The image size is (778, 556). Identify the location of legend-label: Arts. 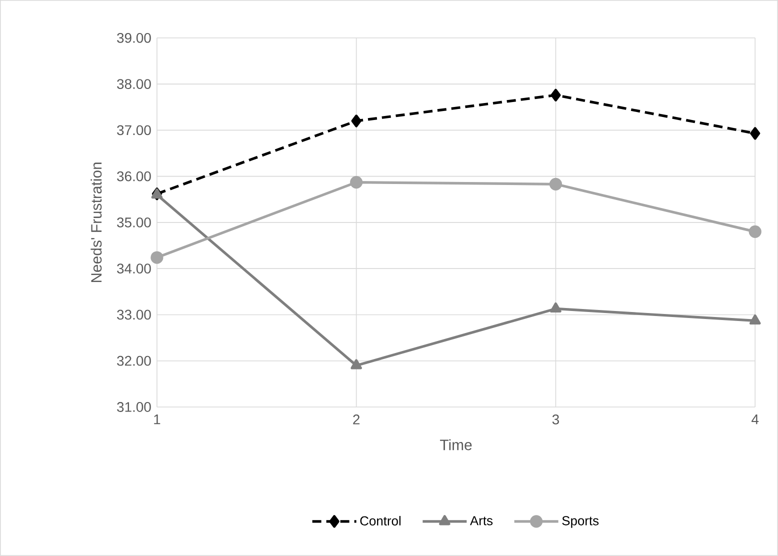
(481, 521).